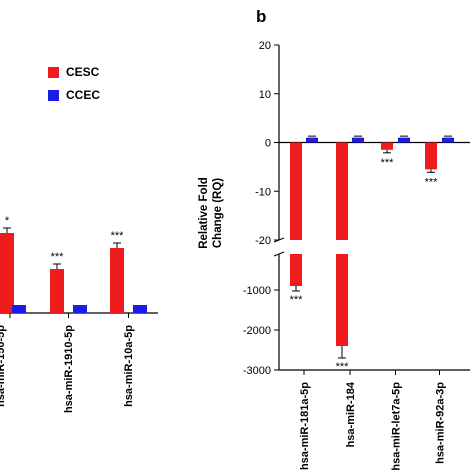  What do you see at coordinates (7, 221) in the screenshot?
I see `panel-a-significance: *` at bounding box center [7, 221].